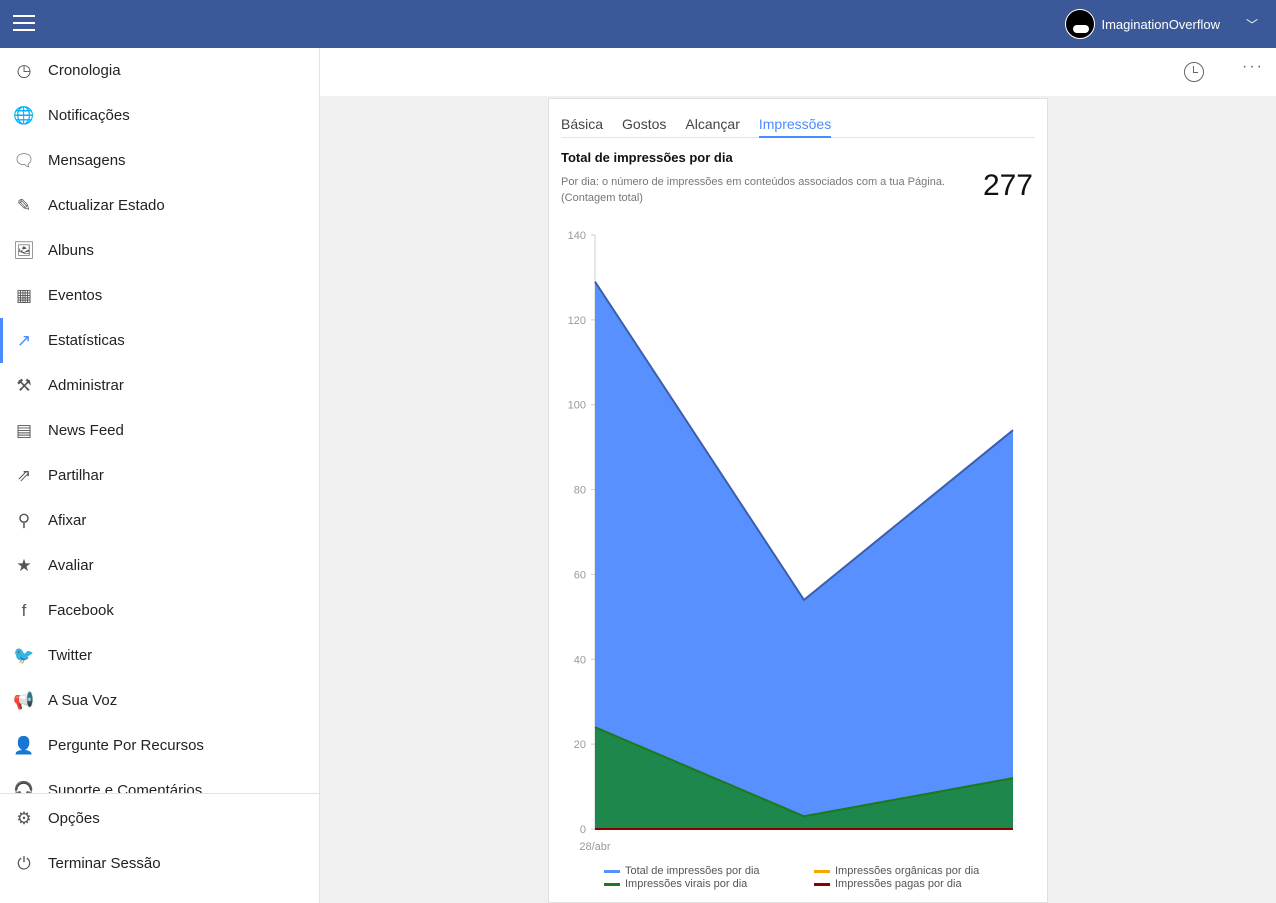 The height and width of the screenshot is (903, 1276). Describe the element at coordinates (580, 745) in the screenshot. I see `y-tick-label: 20` at that location.